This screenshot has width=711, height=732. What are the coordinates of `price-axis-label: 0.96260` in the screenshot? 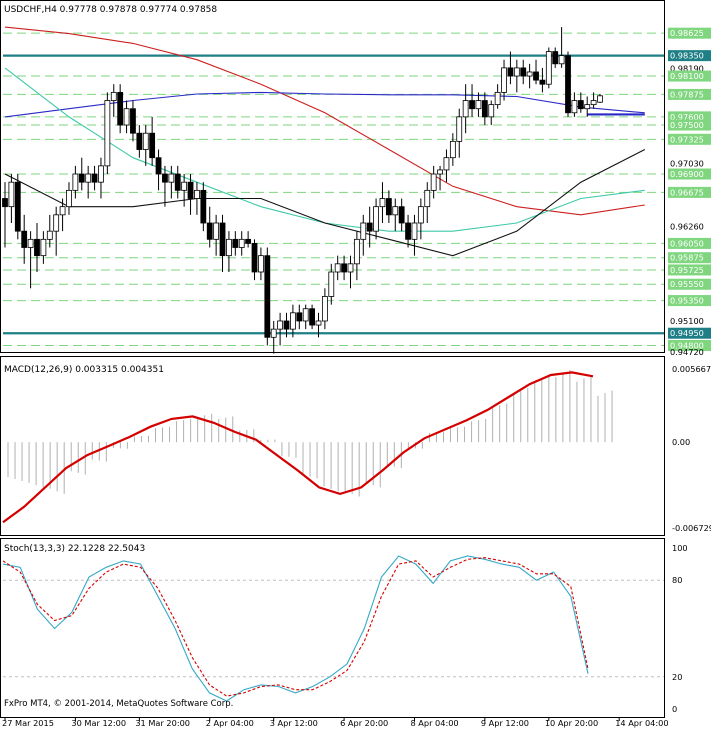 It's located at (687, 226).